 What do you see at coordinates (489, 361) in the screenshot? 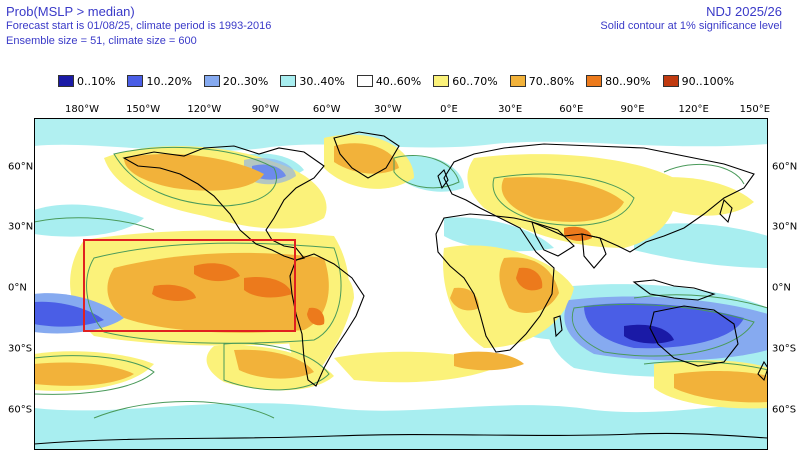
I see `south-atlantic-orange` at bounding box center [489, 361].